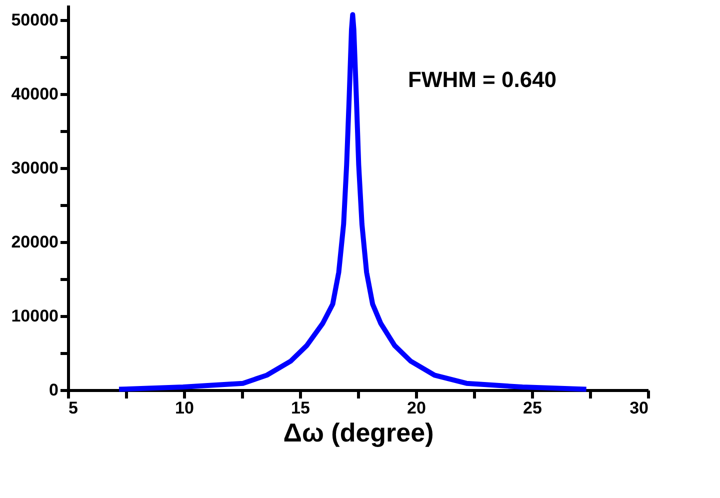 This screenshot has height=498, width=720. I want to click on annotation: FWHM = 0.640, so click(482, 79).